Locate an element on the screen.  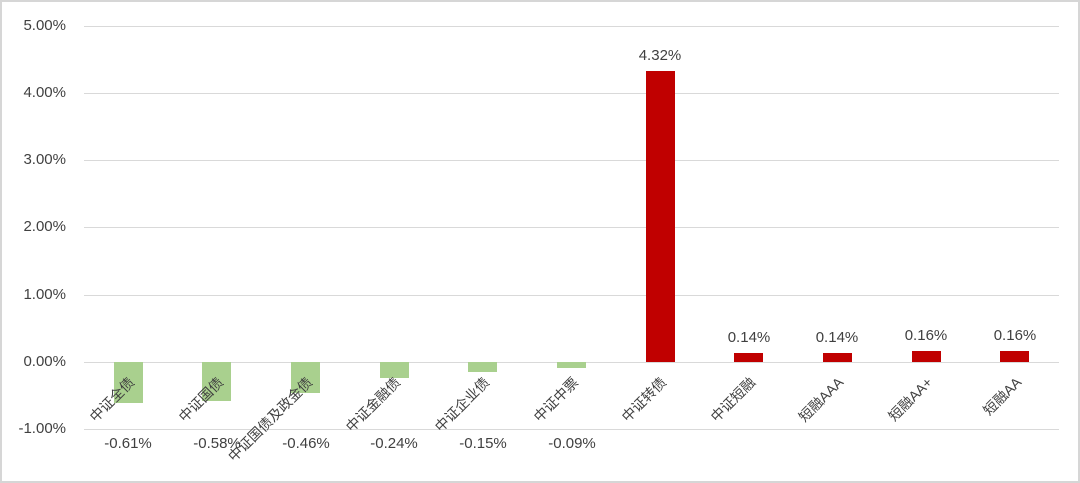
category-label: 中证短融 is located at coordinates (733, 399).